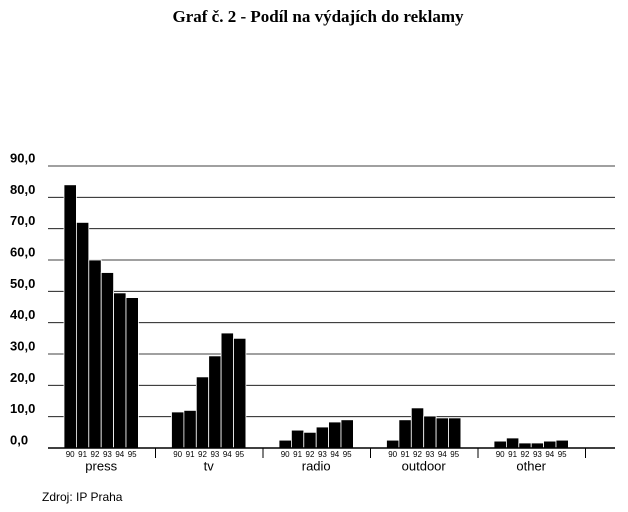 This screenshot has width=628, height=512. What do you see at coordinates (22, 251) in the screenshot?
I see `y-tick-label: 60,0` at bounding box center [22, 251].